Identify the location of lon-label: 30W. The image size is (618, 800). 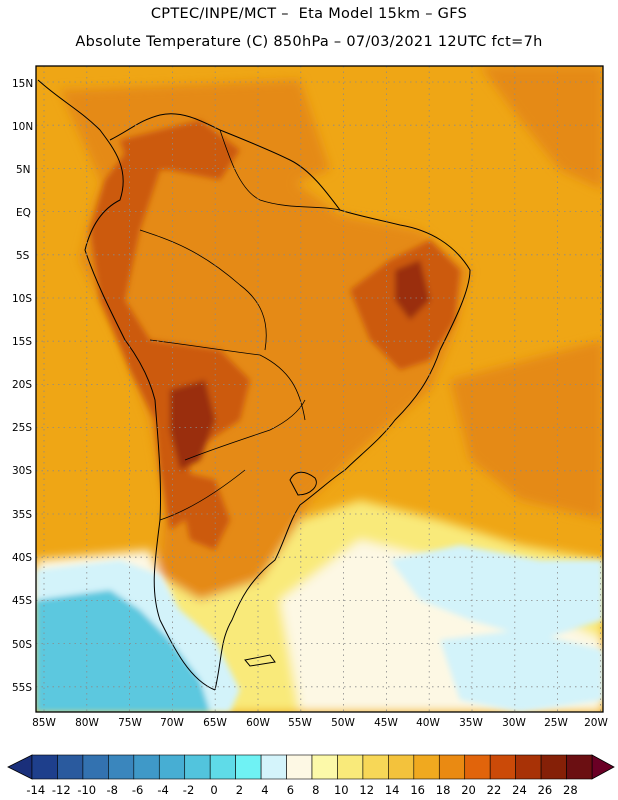
(514, 723).